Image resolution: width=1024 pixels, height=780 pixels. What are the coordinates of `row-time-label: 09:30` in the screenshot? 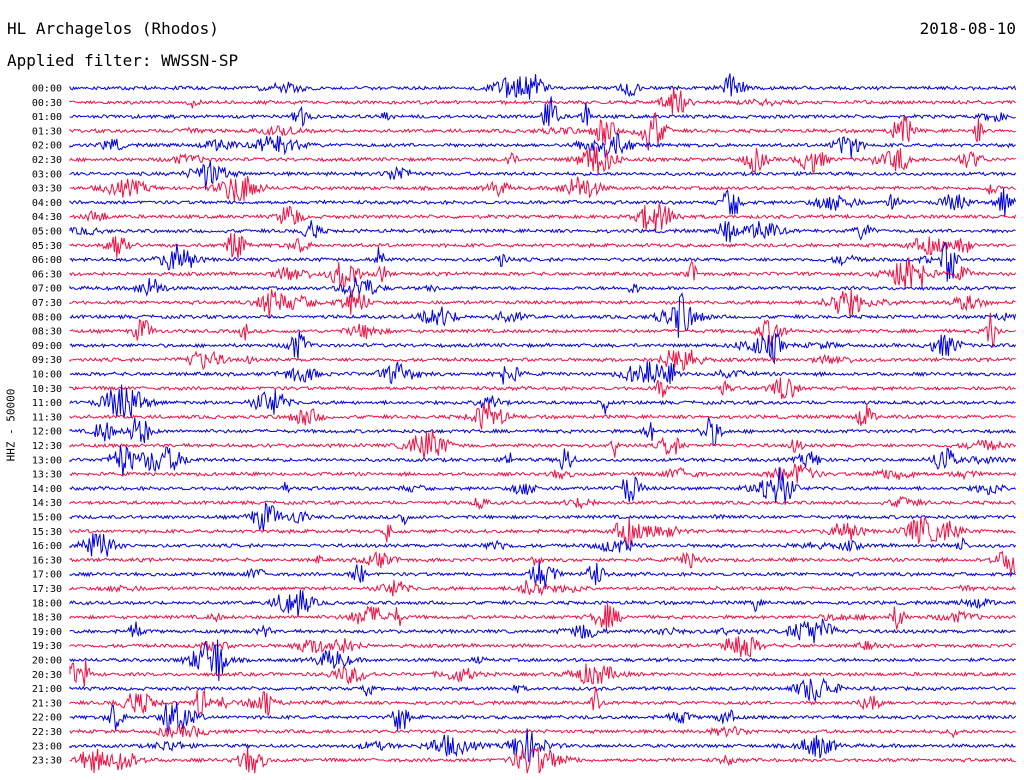 It's located at (47, 360).